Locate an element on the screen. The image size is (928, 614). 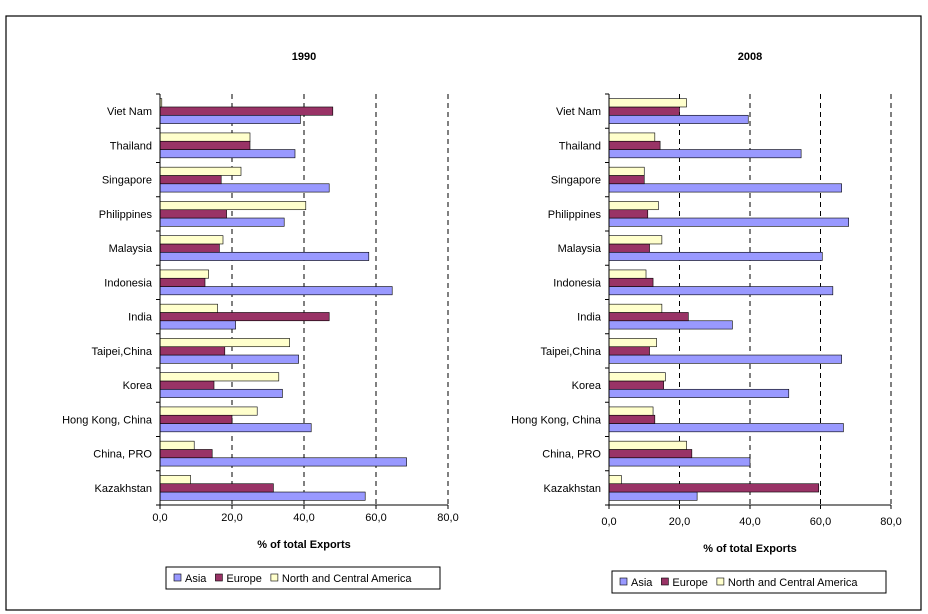
legend-label: Asia is located at coordinates (642, 583).